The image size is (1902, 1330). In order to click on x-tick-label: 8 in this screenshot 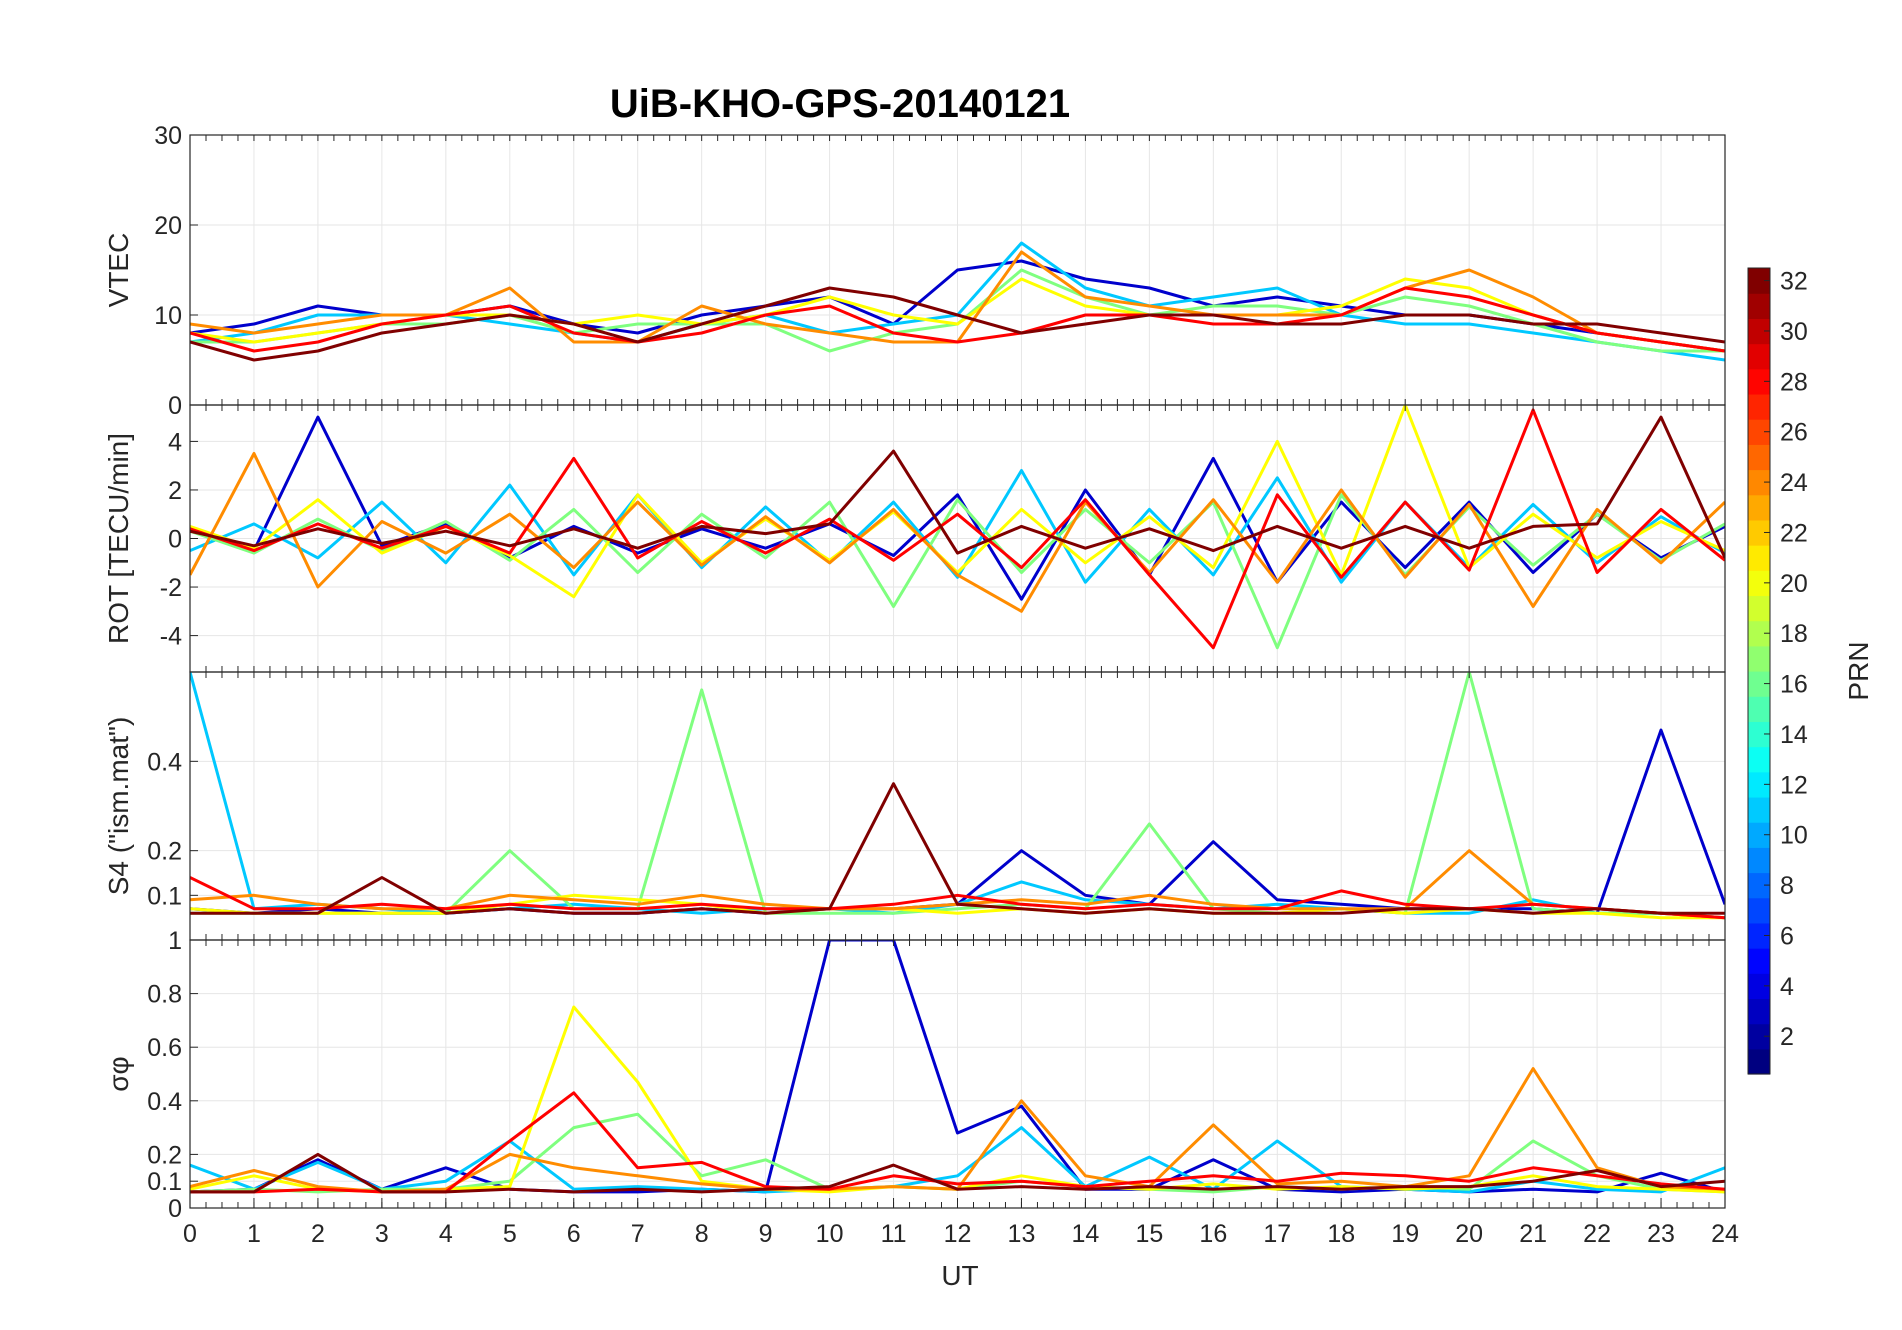, I will do `click(702, 1234)`.